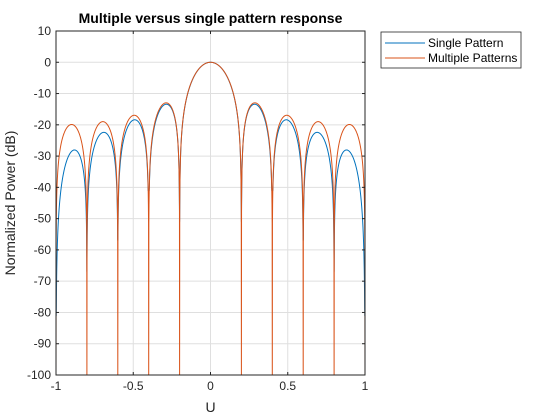 The height and width of the screenshot is (420, 560). I want to click on y-tick-label-5: -40, so click(43, 187).